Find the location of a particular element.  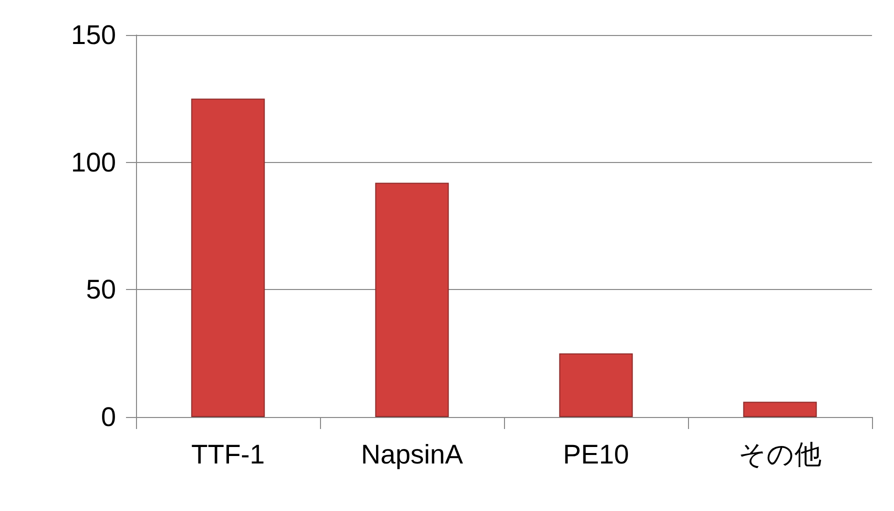

y-tick-label: 150 is located at coordinates (93, 35).